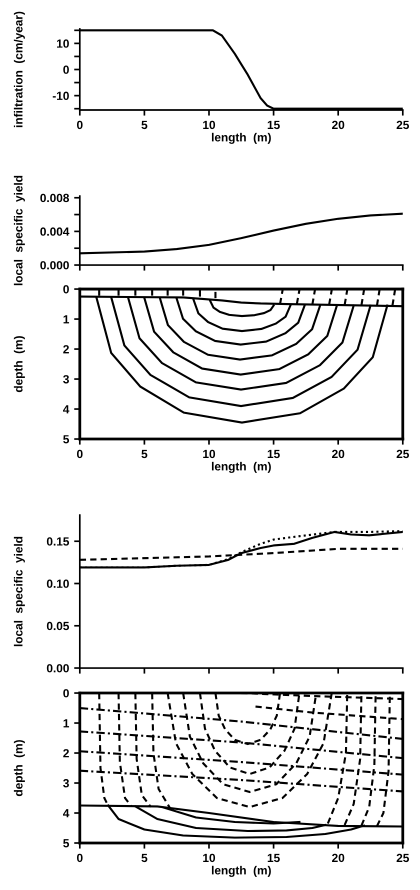  Describe the element at coordinates (62, 43) in the screenshot. I see `y-tick-label: 10` at that location.